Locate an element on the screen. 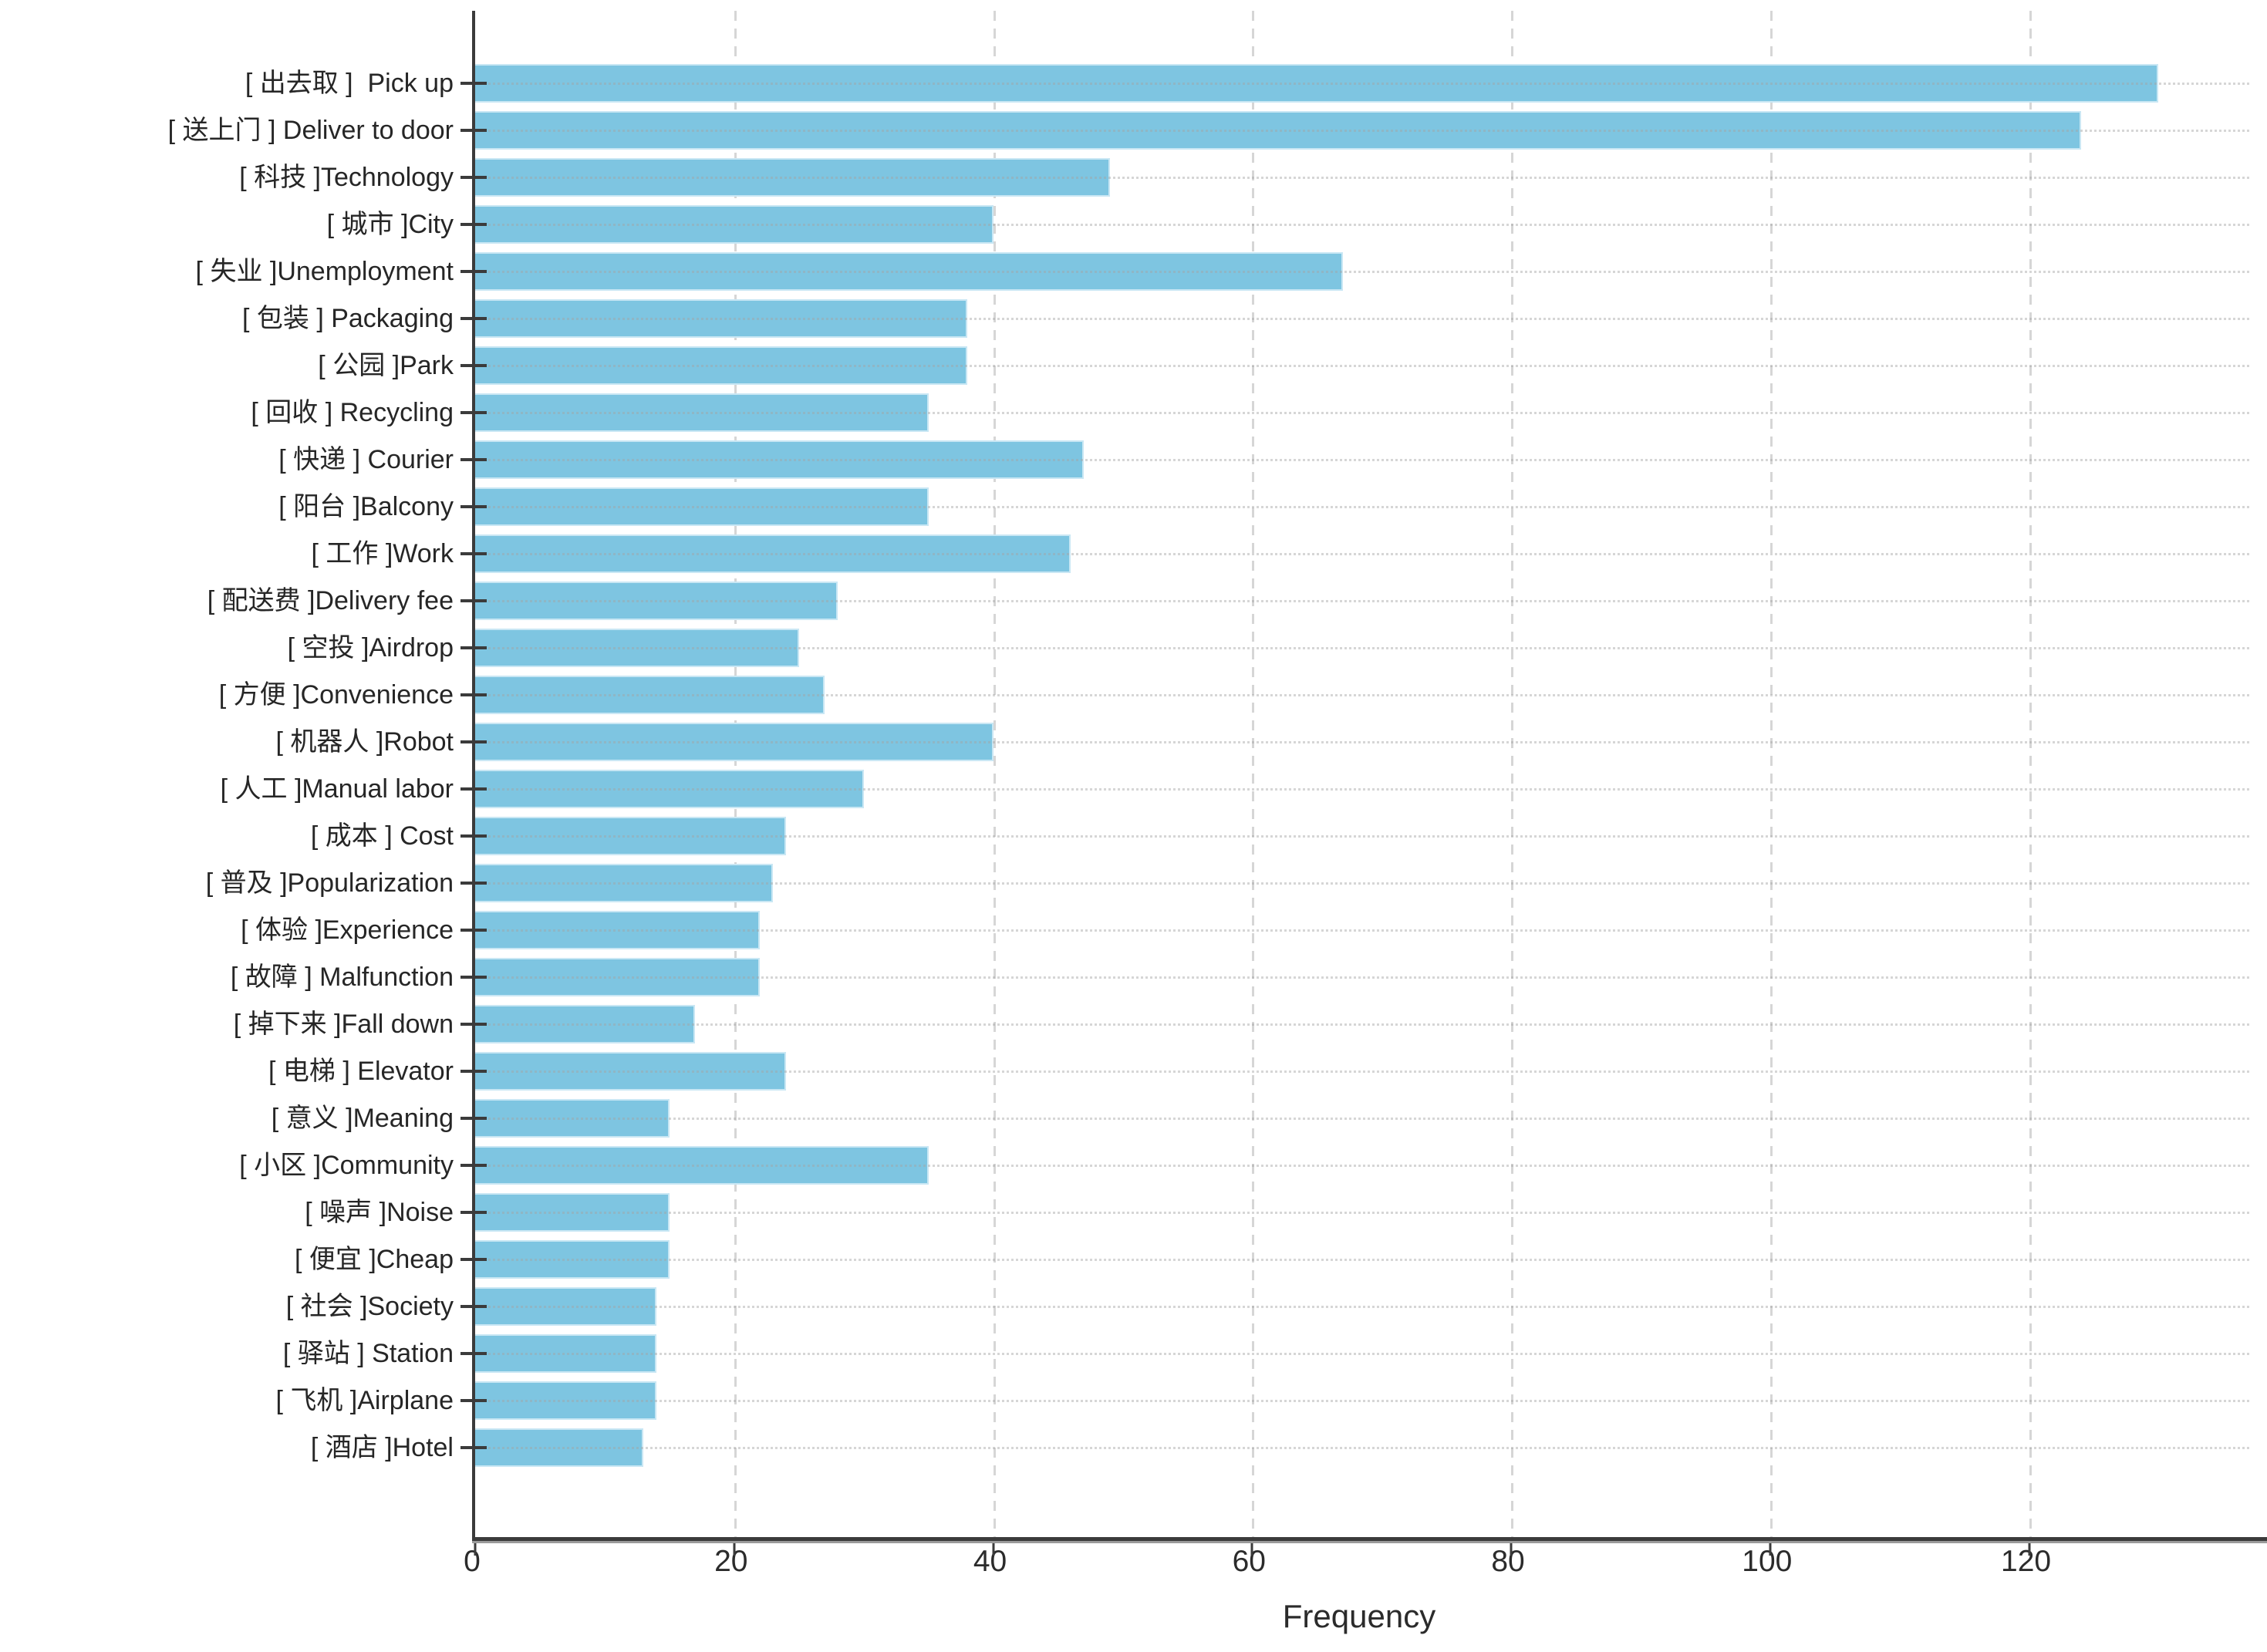  y-label-12: [ 空投 ]Airdrop is located at coordinates (370, 648).